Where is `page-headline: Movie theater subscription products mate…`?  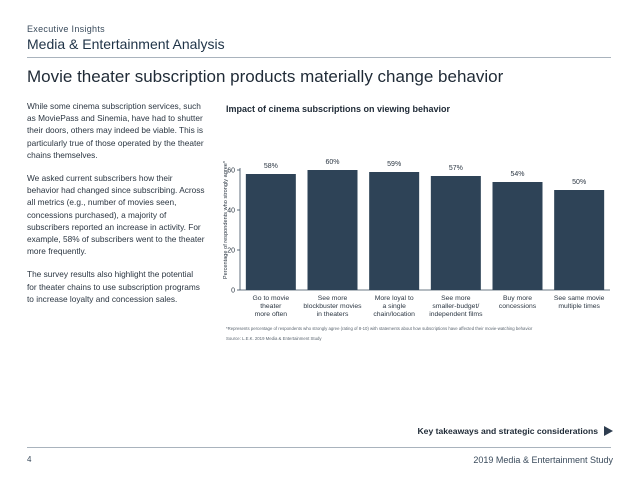 page-headline: Movie theater subscription products mate… is located at coordinates (265, 76).